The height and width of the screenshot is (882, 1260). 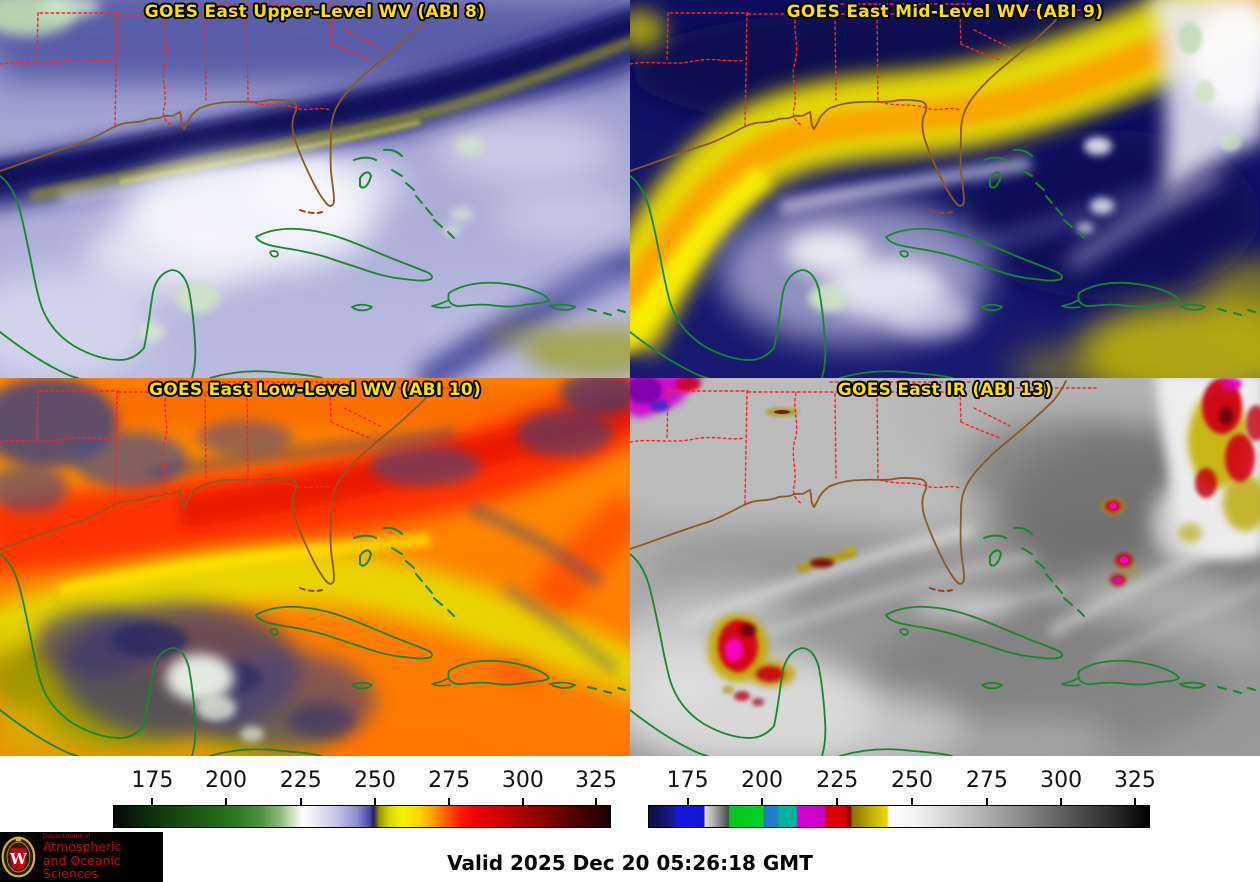 I want to click on uw-crest-icon: W, so click(x=18, y=857).